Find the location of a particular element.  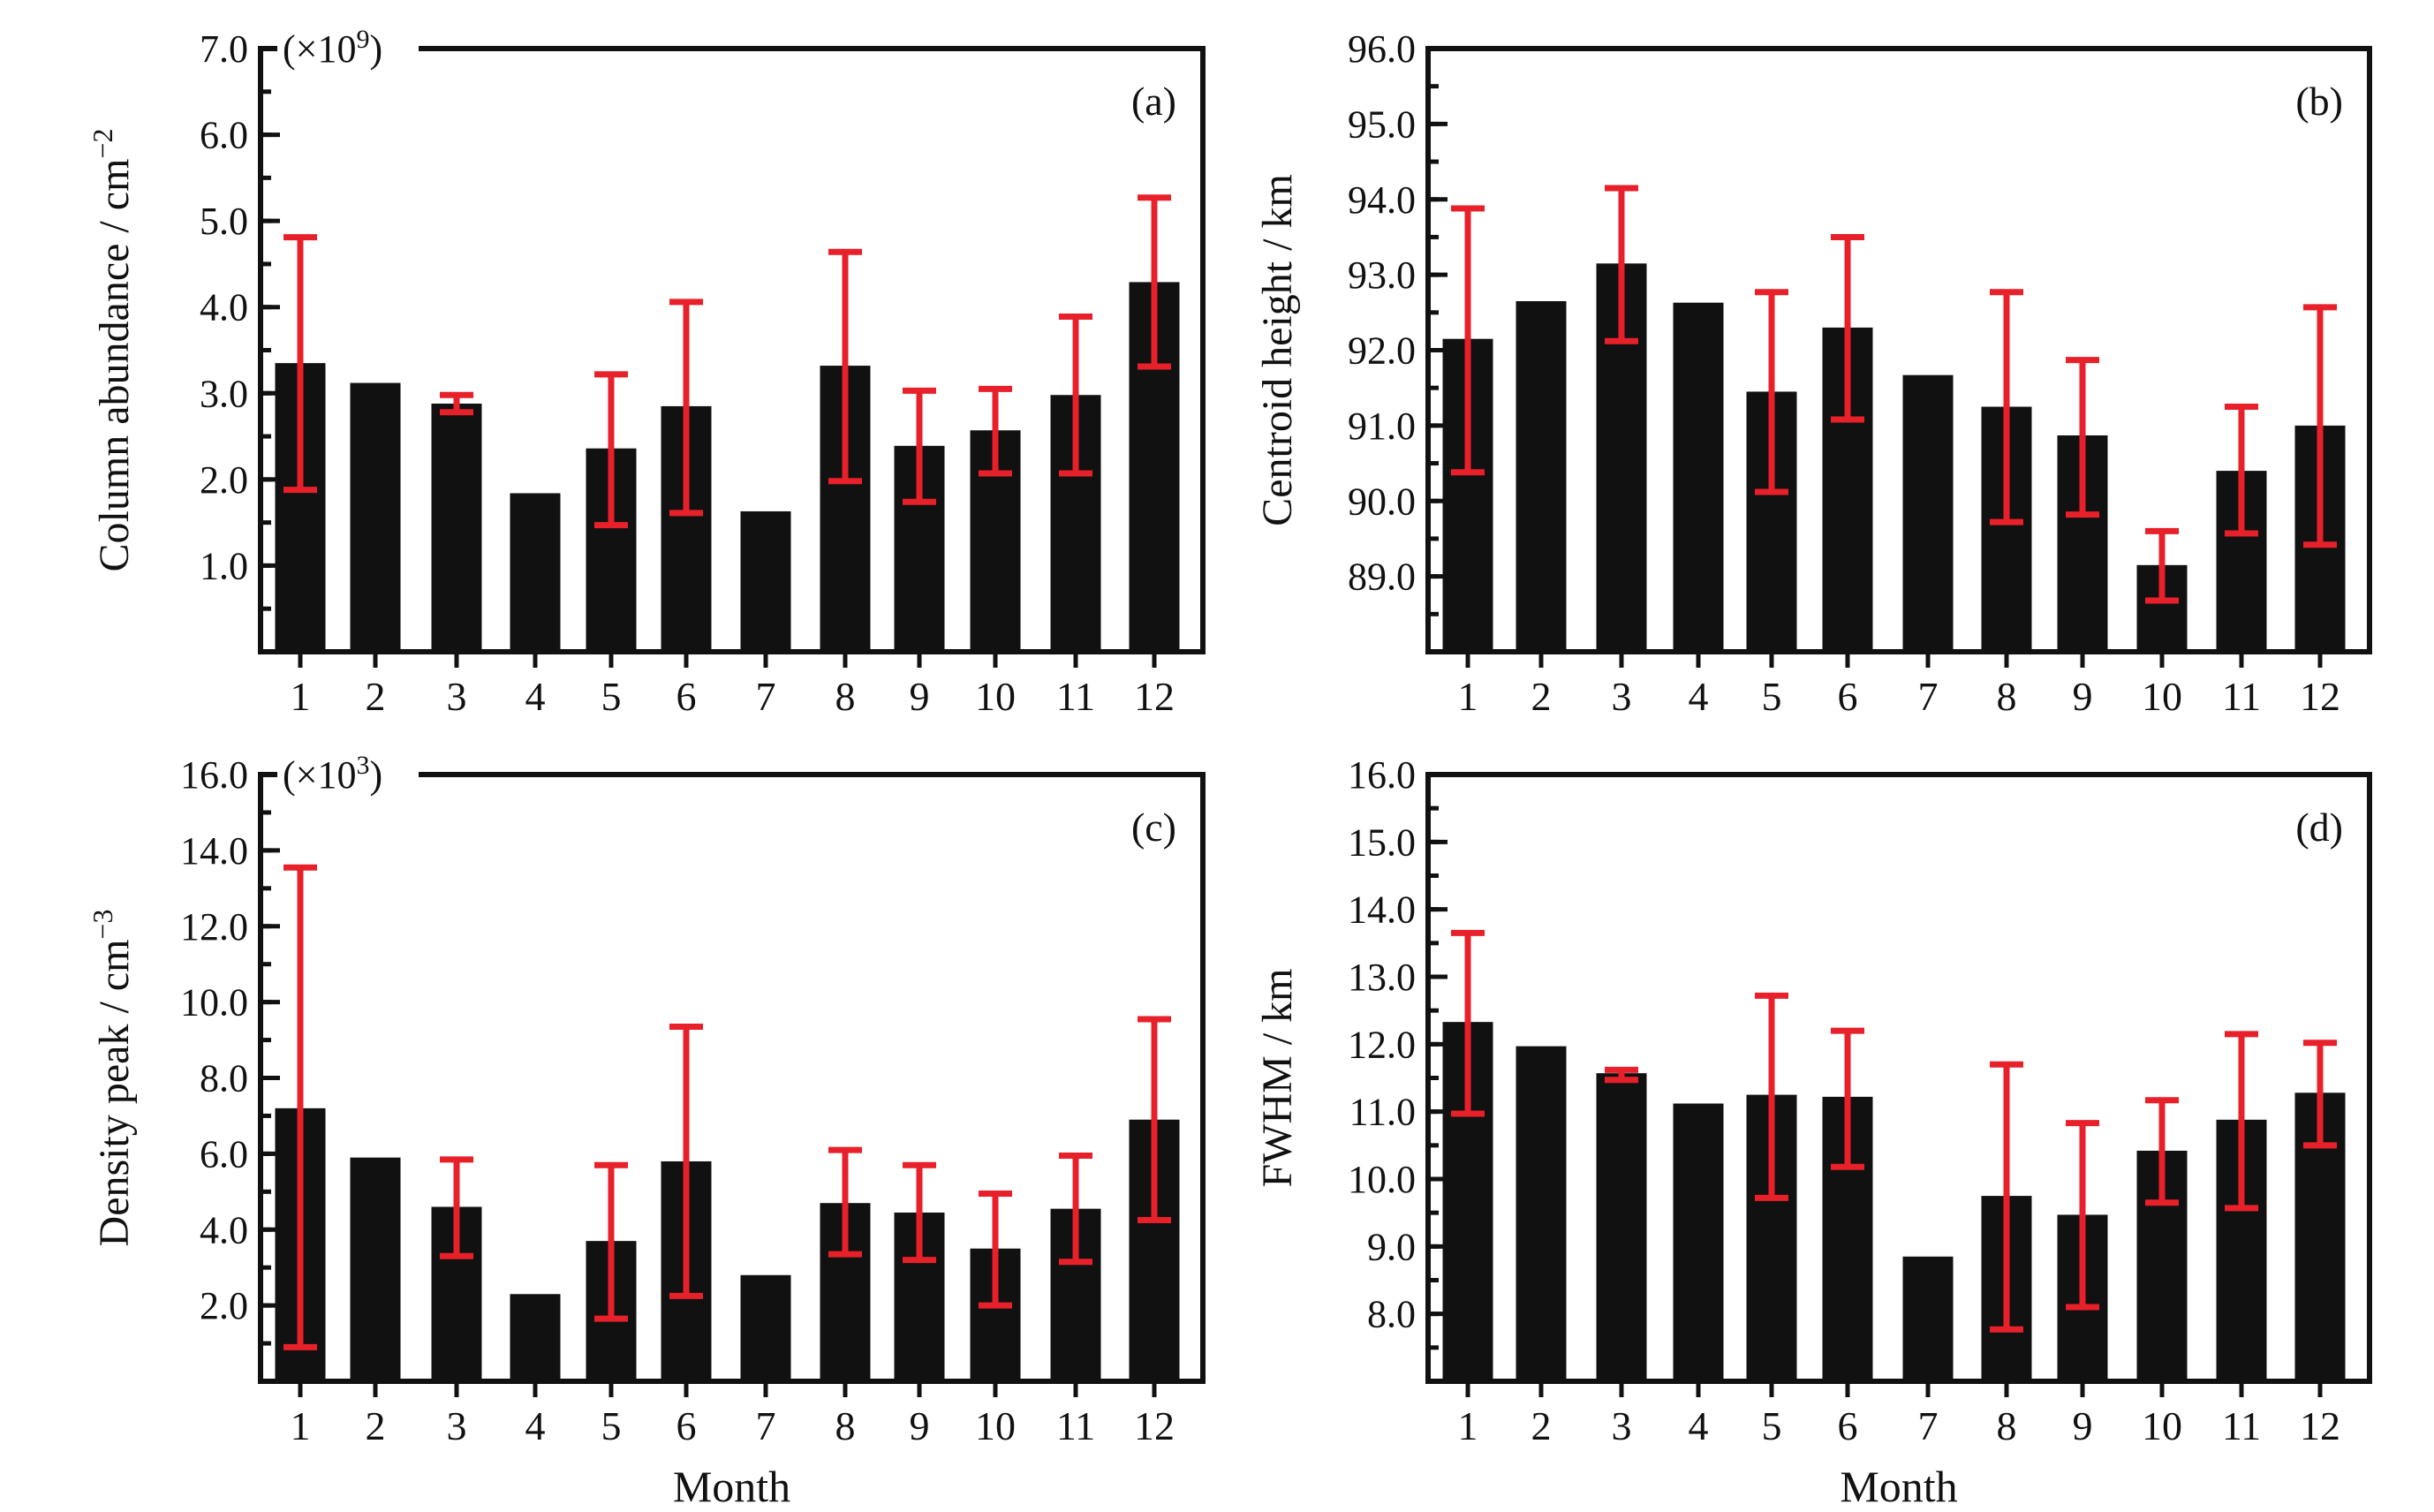

y-axis-label: FWHM / km is located at coordinates (1278, 1077).